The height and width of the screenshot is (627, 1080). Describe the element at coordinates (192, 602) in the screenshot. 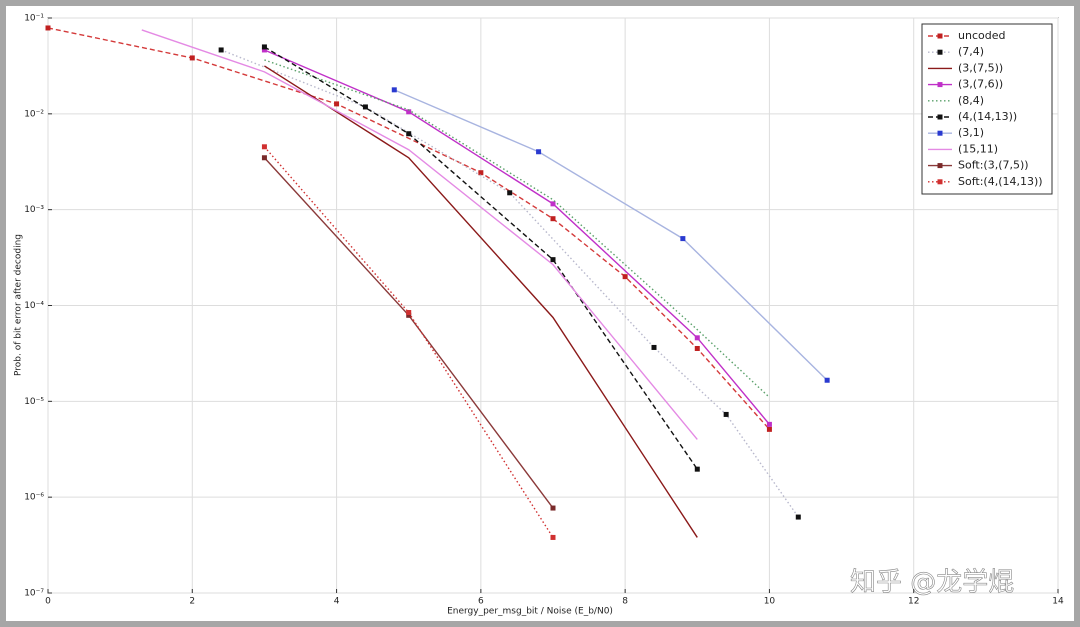

I see `x-tick-label: 2` at that location.